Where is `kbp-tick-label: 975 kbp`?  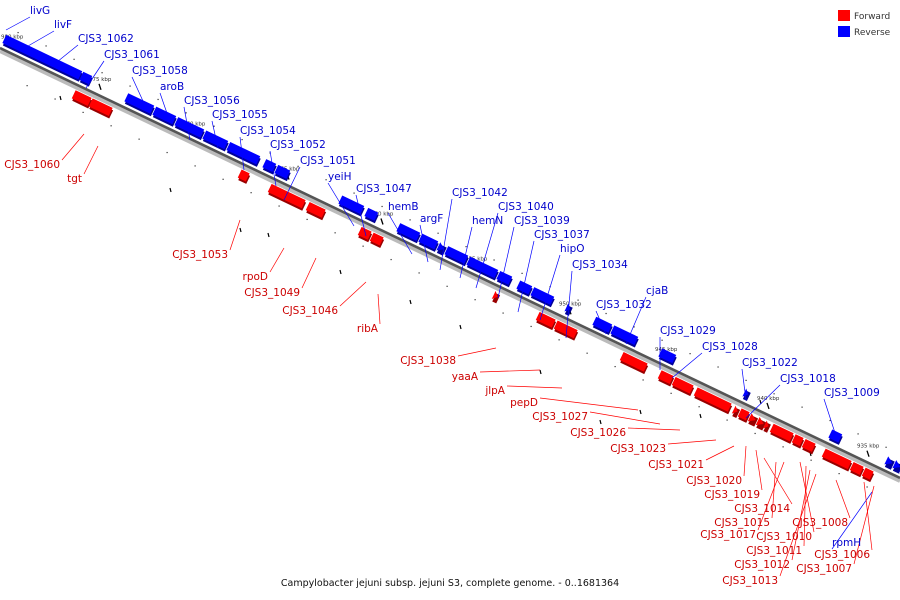
kbp-tick-label: 975 kbp is located at coordinates (100, 80).